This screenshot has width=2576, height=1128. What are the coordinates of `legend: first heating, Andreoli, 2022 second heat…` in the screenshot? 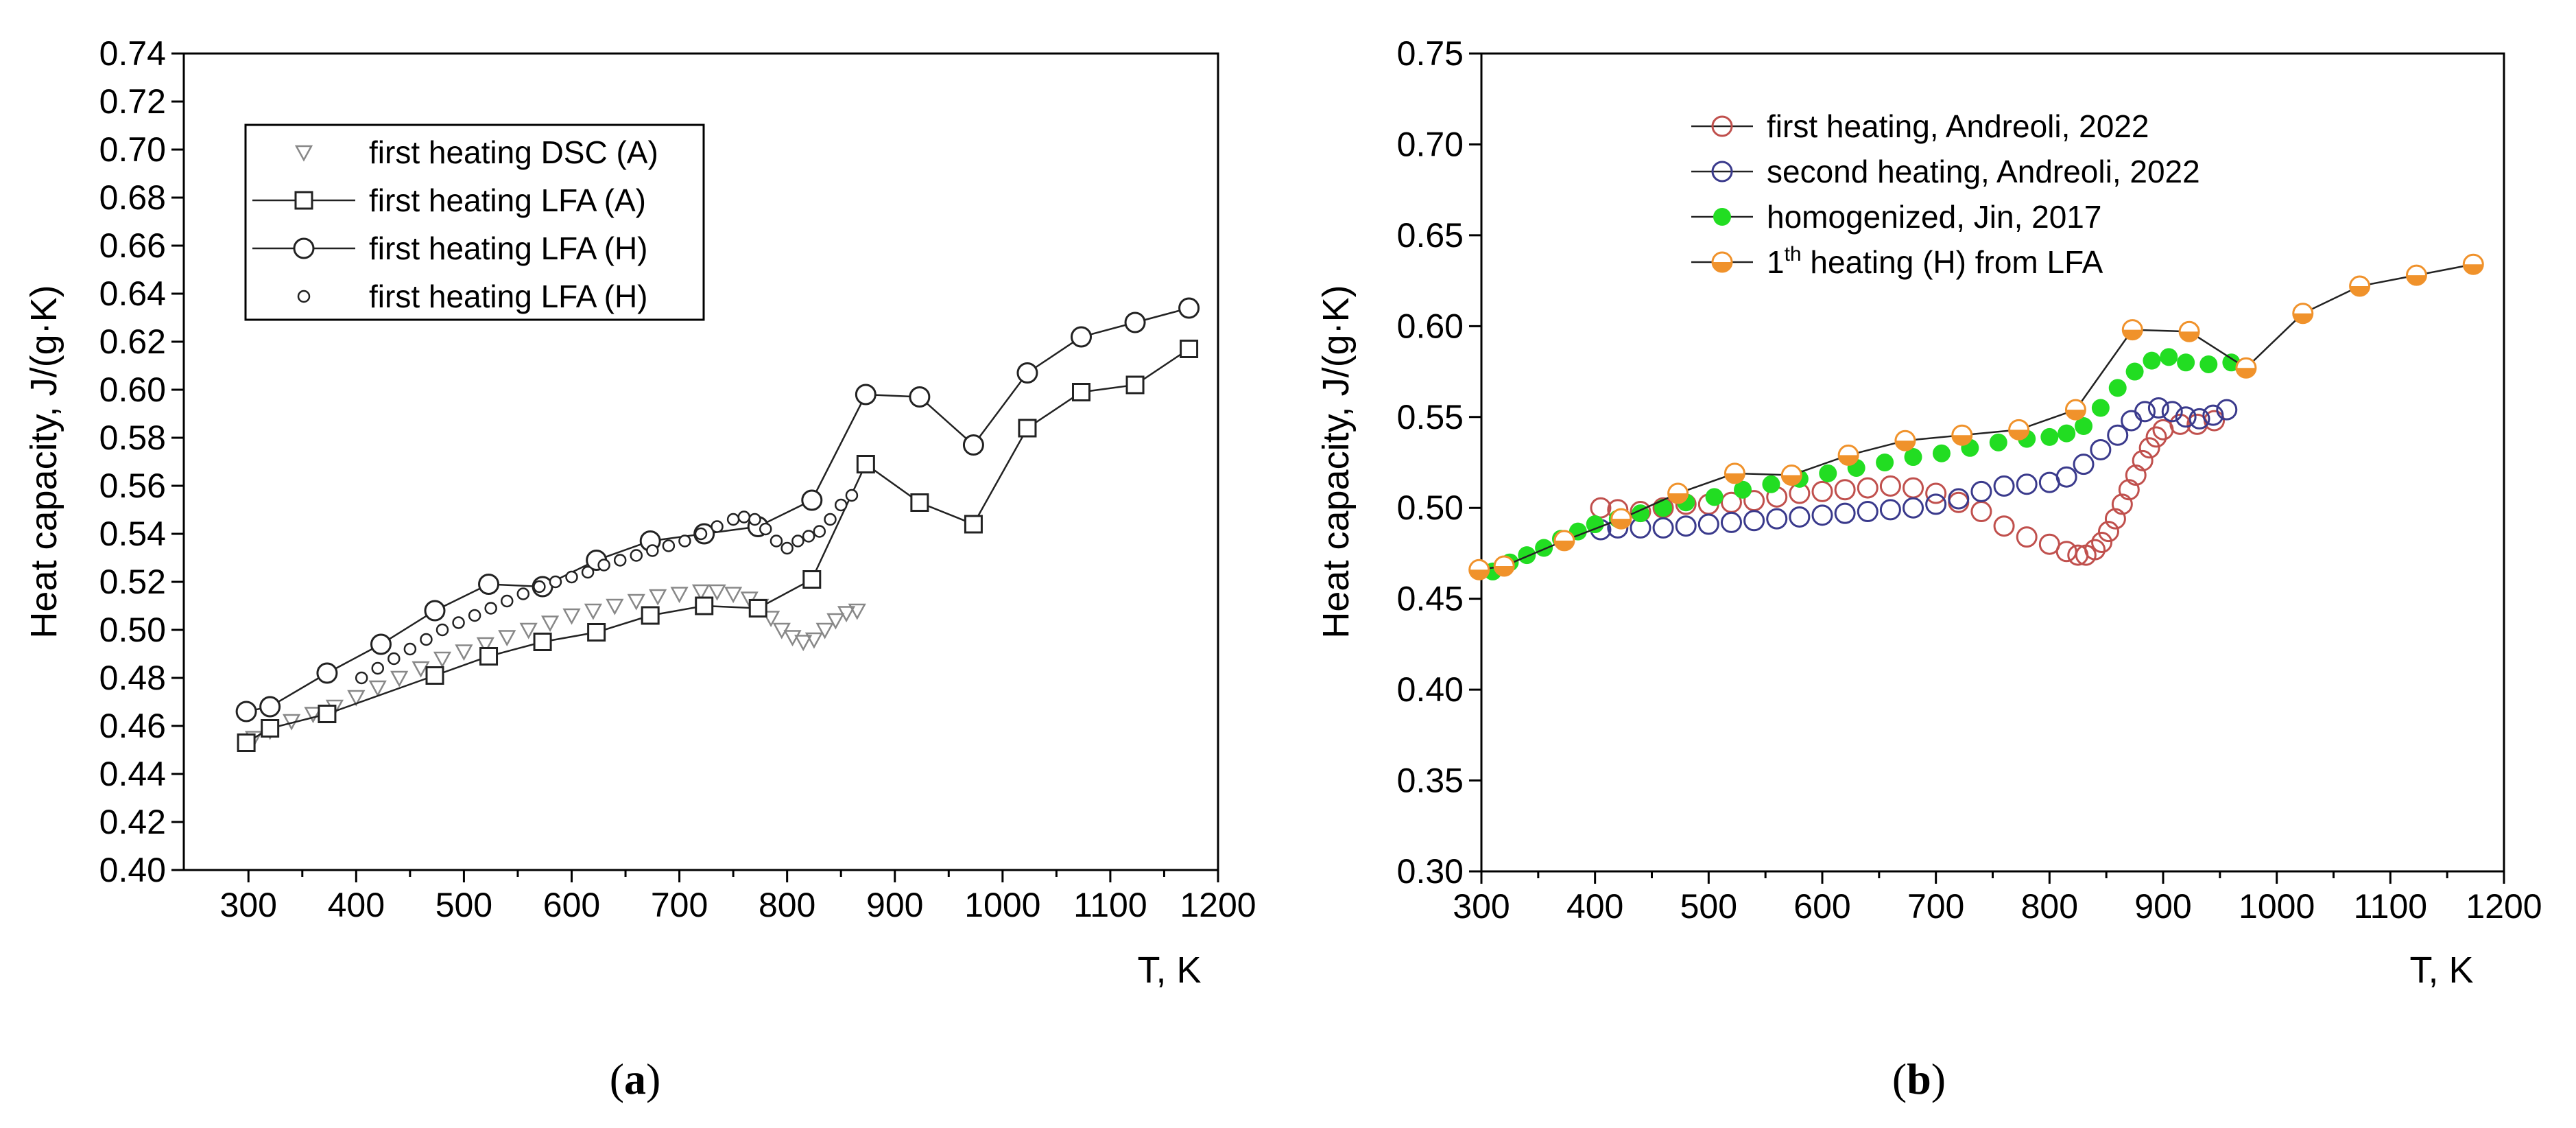 It's located at (1945, 194).